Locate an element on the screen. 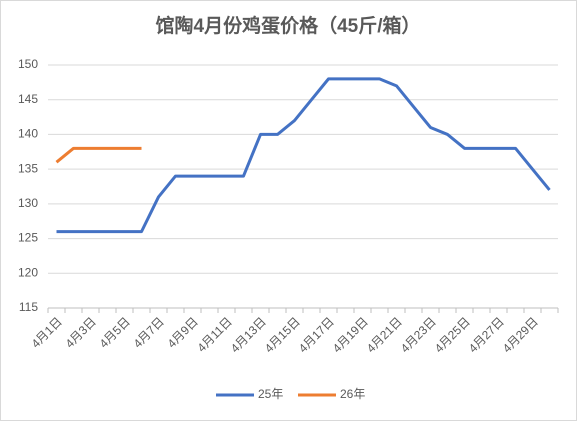 This screenshot has width=577, height=421. y-tick-label: 130 is located at coordinates (28, 203).